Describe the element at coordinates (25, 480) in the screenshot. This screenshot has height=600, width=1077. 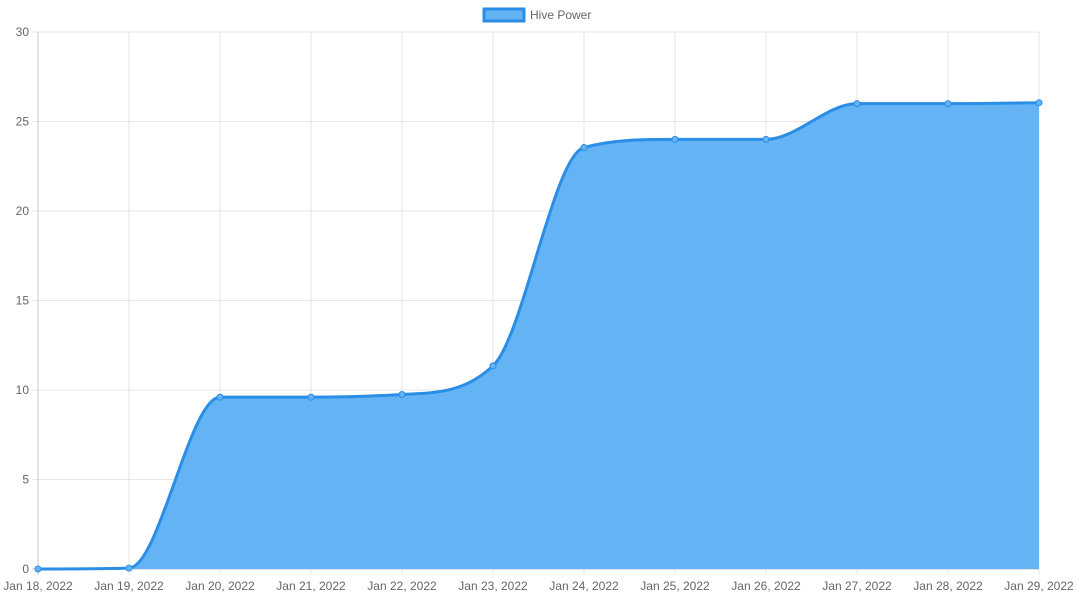
I see `y-tick-label: 5` at that location.